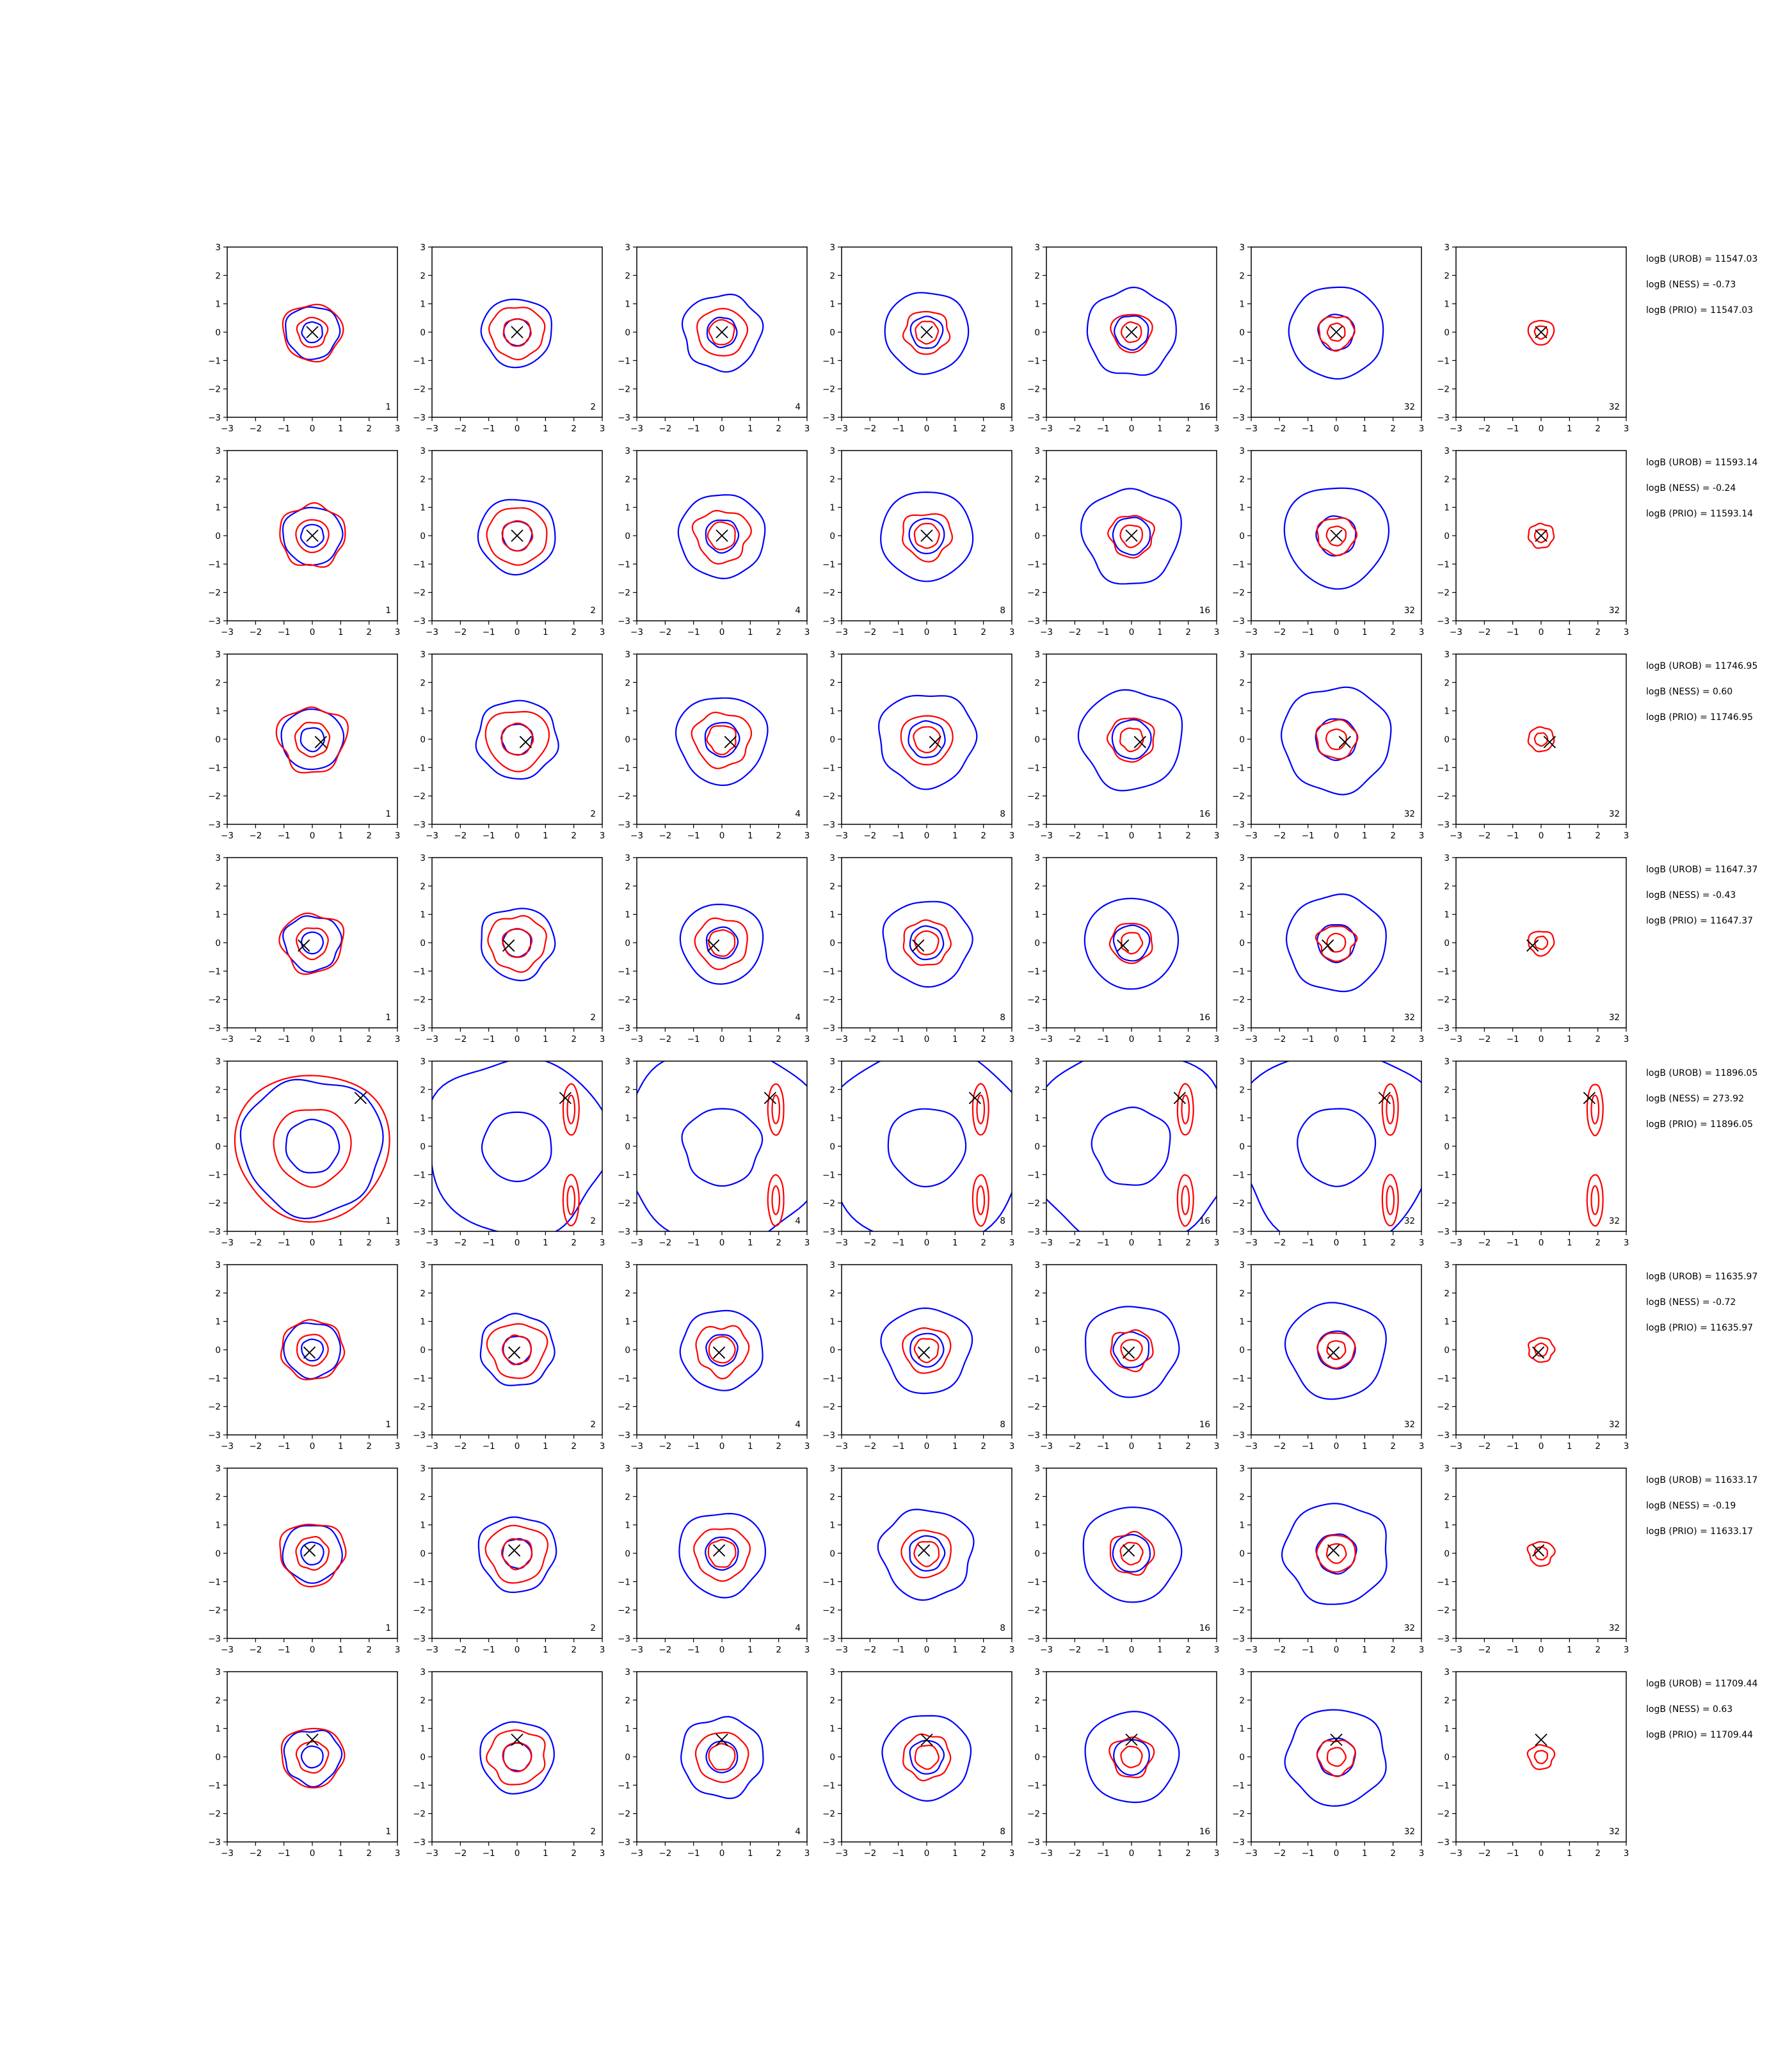 This screenshot has width=1792, height=2048. Describe the element at coordinates (1701, 1073) in the screenshot. I see `row-stat-text: logB (UROB) = 11896.05` at that location.